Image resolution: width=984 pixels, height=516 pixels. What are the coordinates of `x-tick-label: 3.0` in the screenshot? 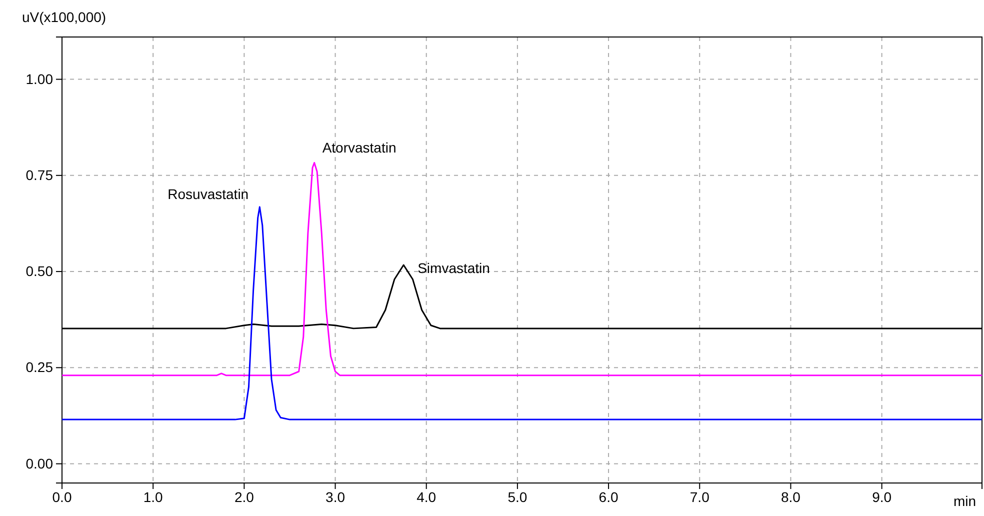 It's located at (336, 496).